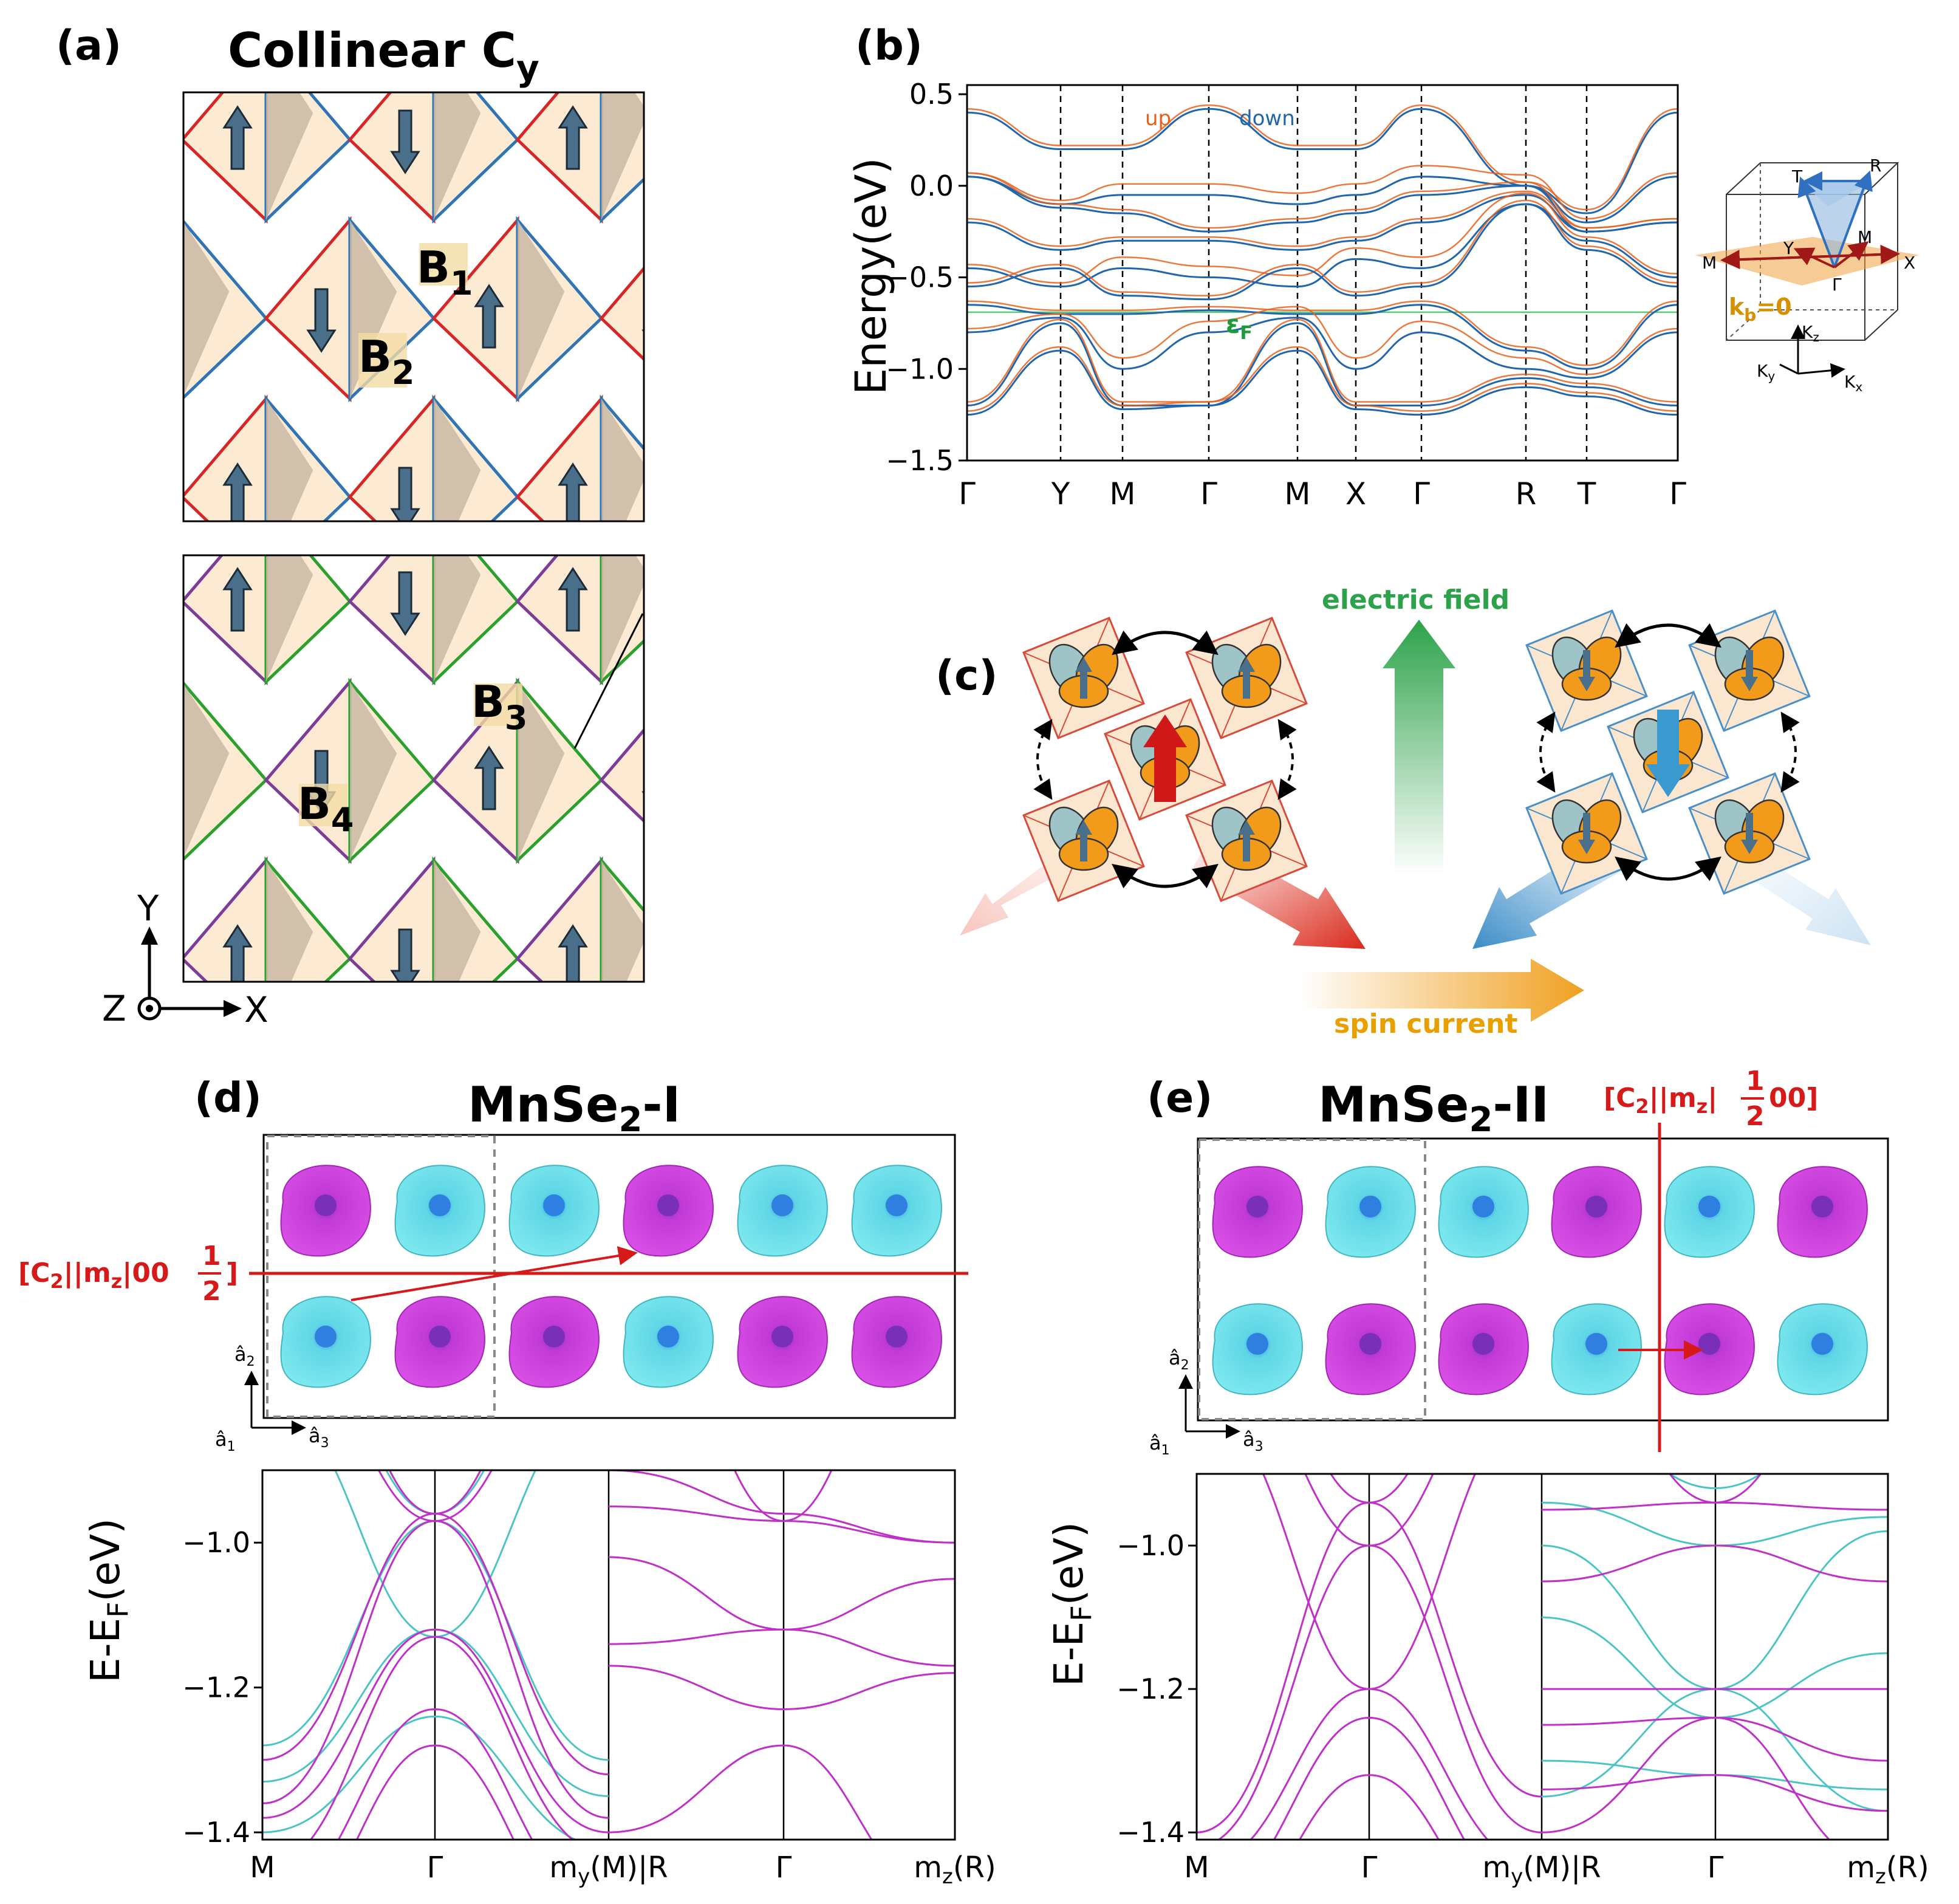 This screenshot has width=1959, height=1904. Describe the element at coordinates (326, 809) in the screenshot. I see `label-b4: B4` at that location.